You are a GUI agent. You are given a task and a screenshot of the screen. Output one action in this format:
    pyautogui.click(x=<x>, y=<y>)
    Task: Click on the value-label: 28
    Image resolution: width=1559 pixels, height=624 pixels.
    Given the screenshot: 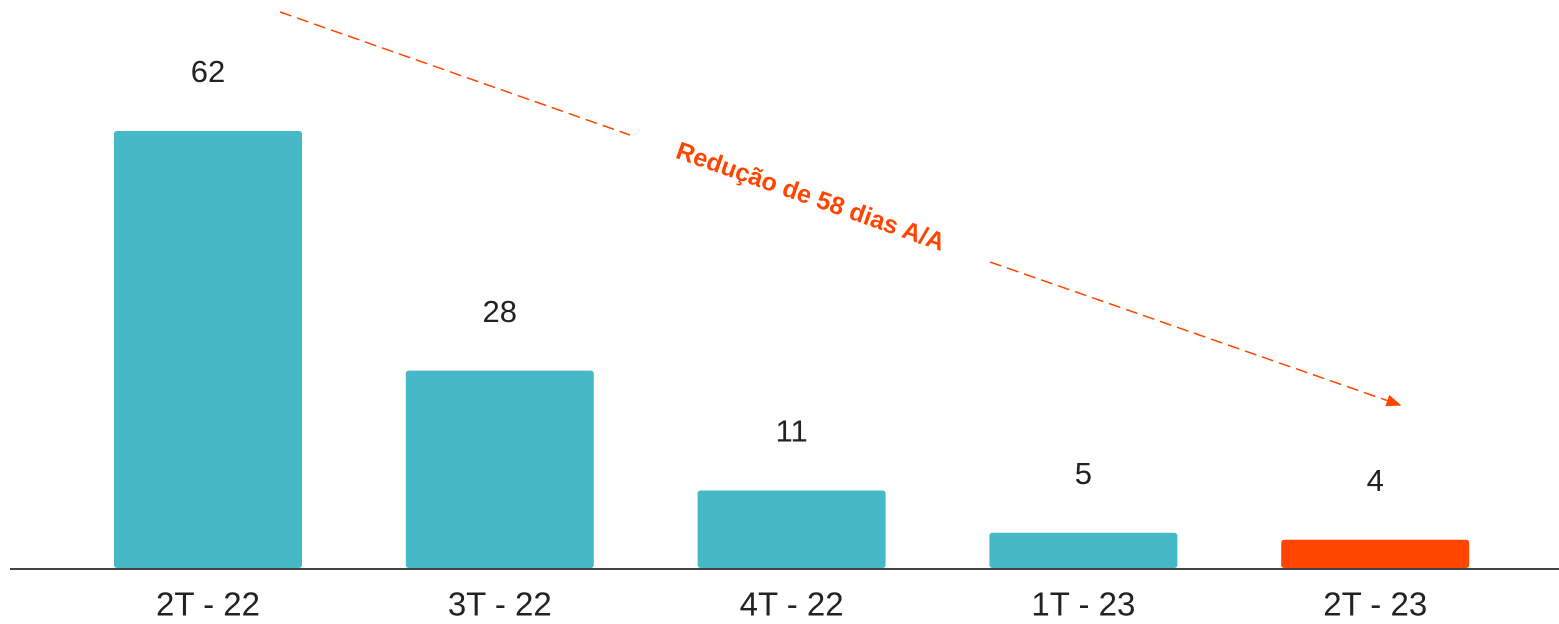 What is the action you would take?
    pyautogui.click(x=500, y=311)
    